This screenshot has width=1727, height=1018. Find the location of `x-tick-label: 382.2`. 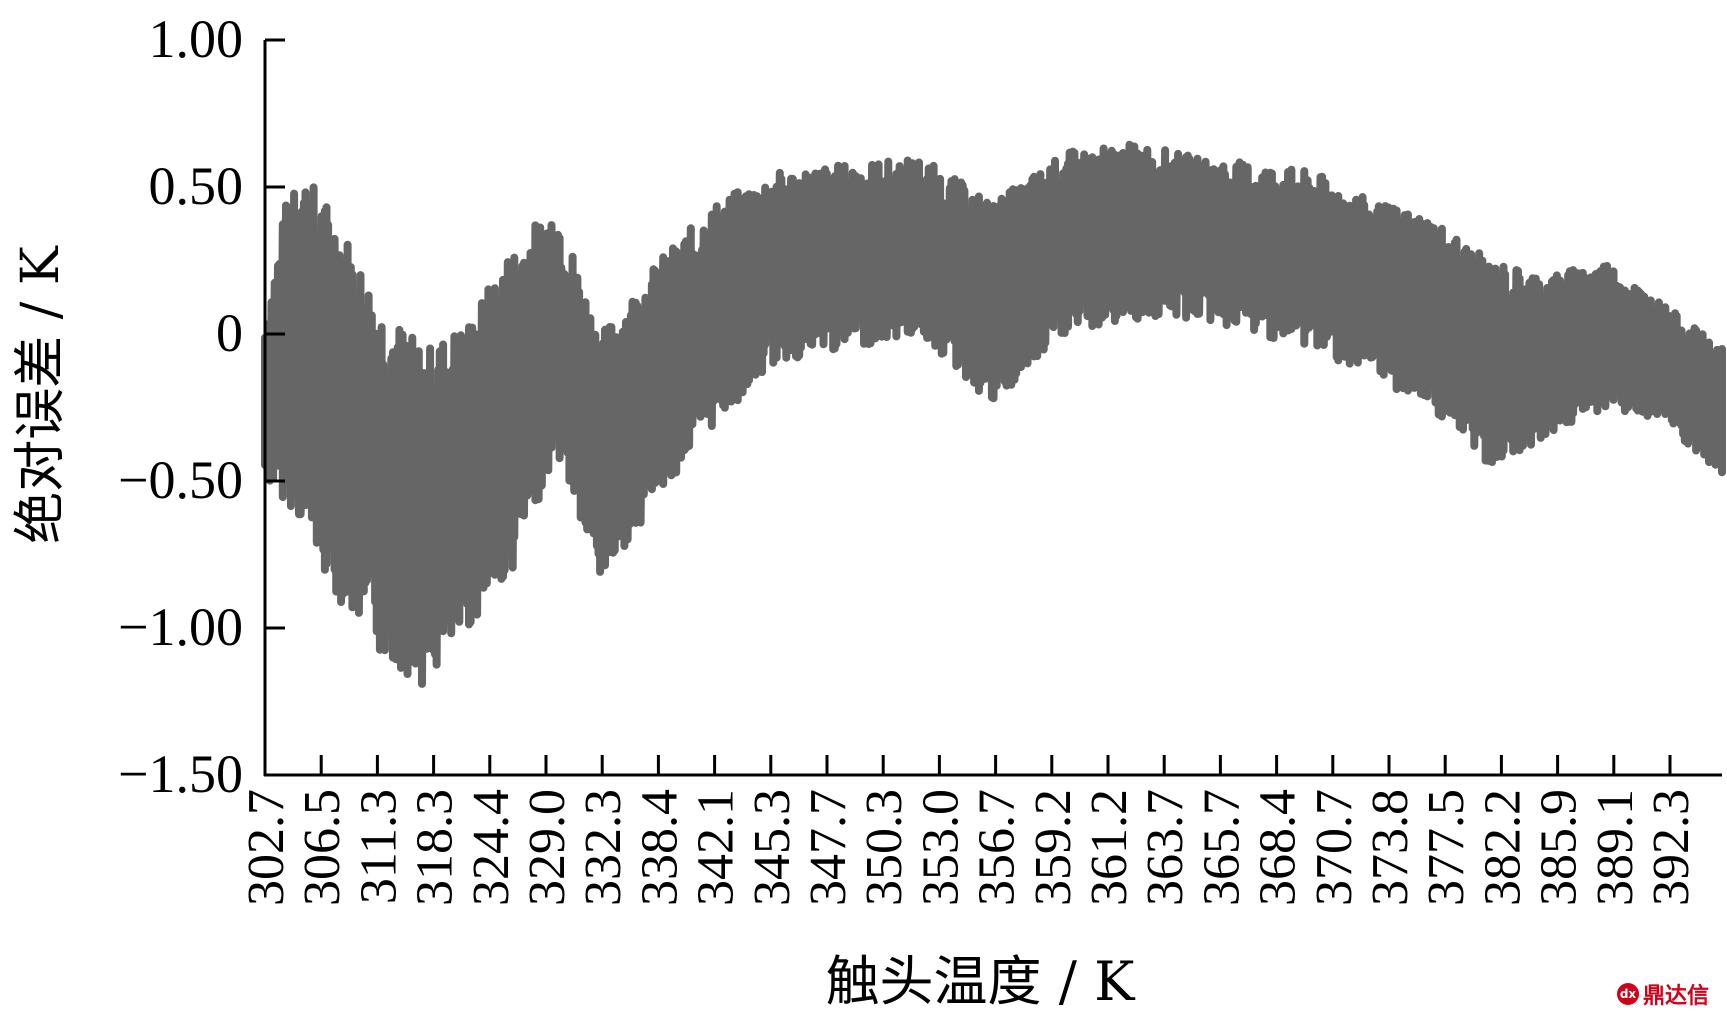

x-tick-label: 382.2 is located at coordinates (1502, 847).